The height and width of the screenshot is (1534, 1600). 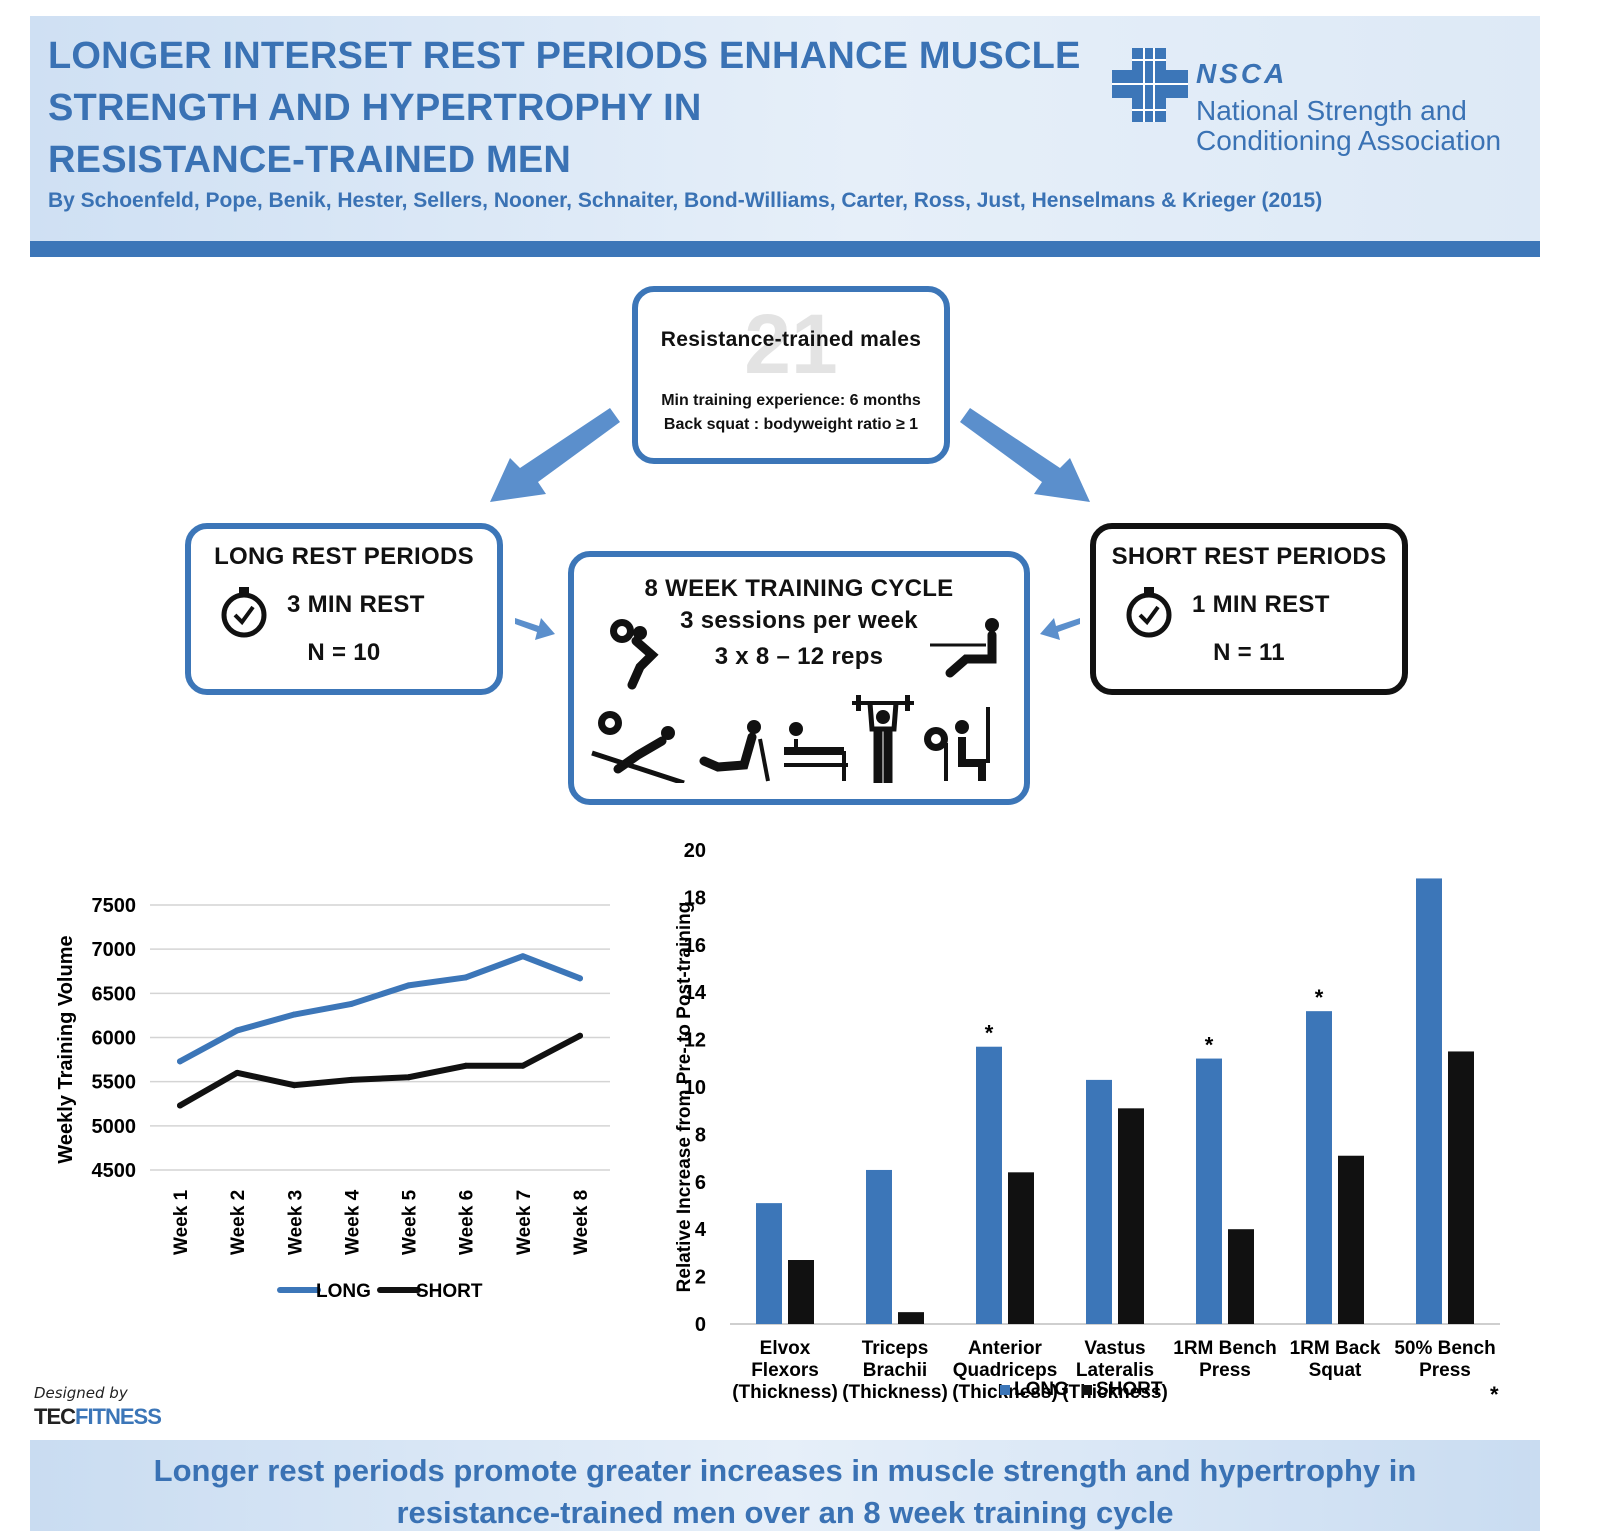 What do you see at coordinates (634, 654) in the screenshot?
I see `squat-icon` at bounding box center [634, 654].